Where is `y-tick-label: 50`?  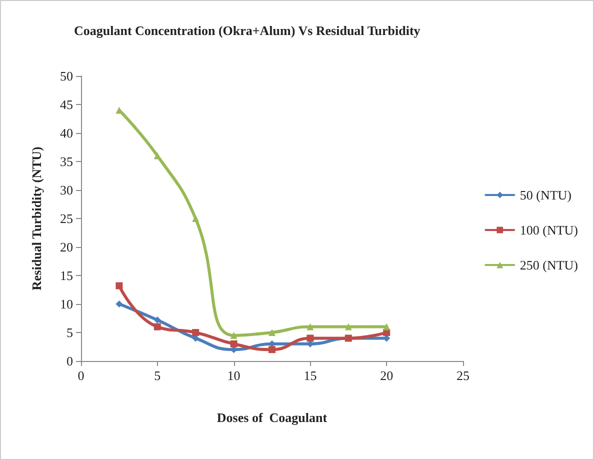 y-tick-label: 50 is located at coordinates (66, 76).